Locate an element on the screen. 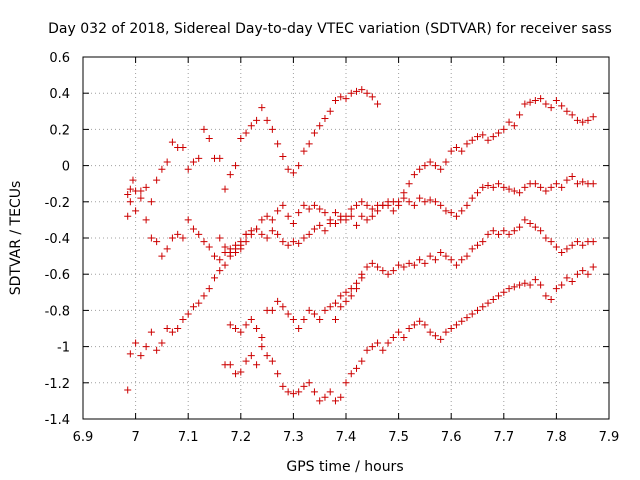 The image size is (640, 480). x-tick-label: 7.4 is located at coordinates (346, 437).